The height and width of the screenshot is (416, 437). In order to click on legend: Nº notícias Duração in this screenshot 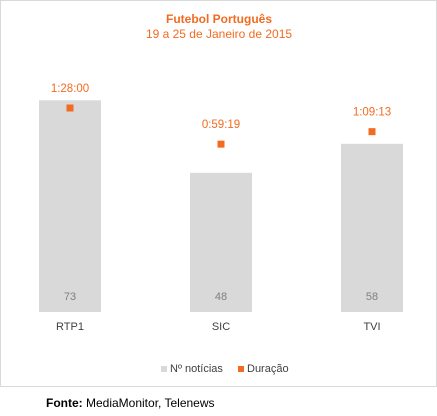, I will do `click(225, 369)`.